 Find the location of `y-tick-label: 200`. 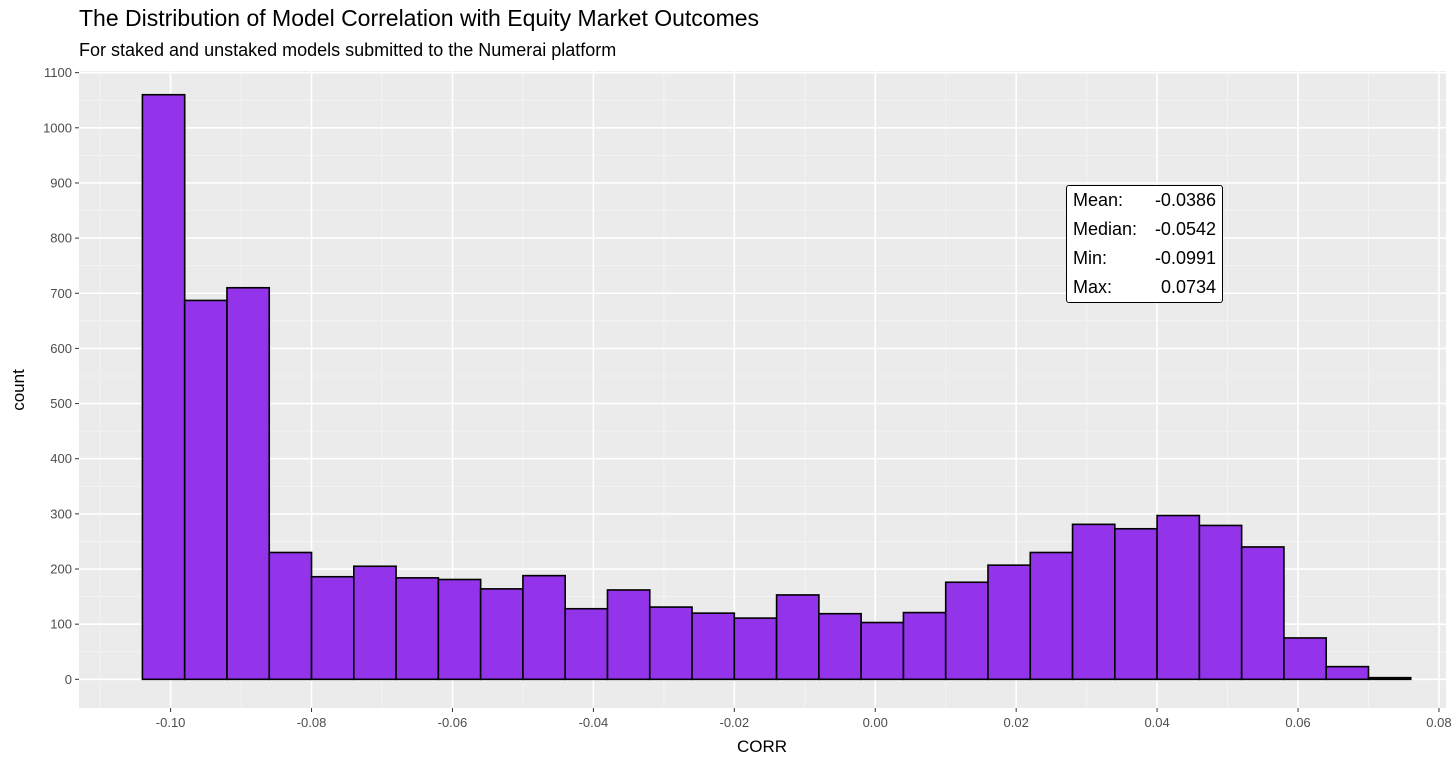

y-tick-label: 200 is located at coordinates (61, 569).